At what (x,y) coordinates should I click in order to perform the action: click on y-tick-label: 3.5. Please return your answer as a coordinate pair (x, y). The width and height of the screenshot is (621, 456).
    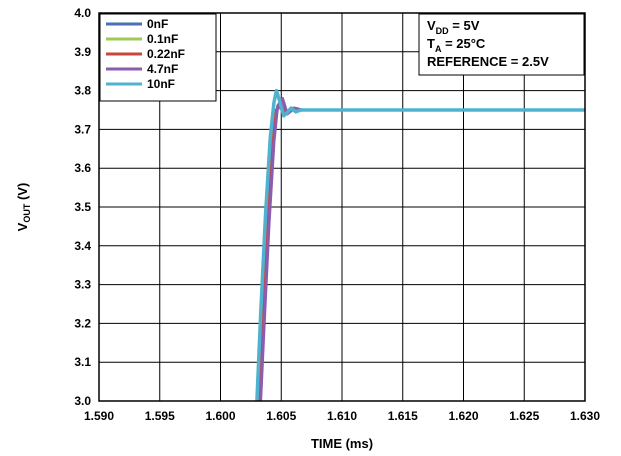
    Looking at the image, I should click on (82, 207).